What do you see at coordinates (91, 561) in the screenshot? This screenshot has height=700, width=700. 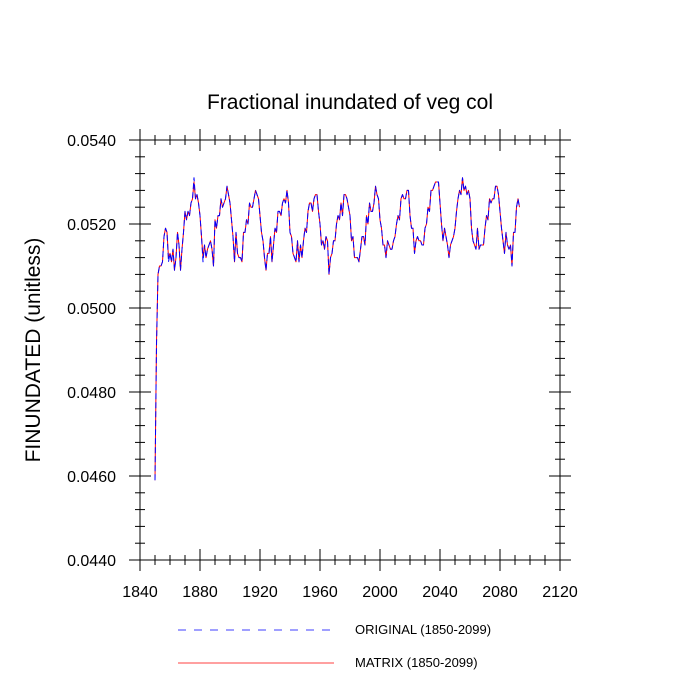 I see `y-tick-label: 0.0440` at bounding box center [91, 561].